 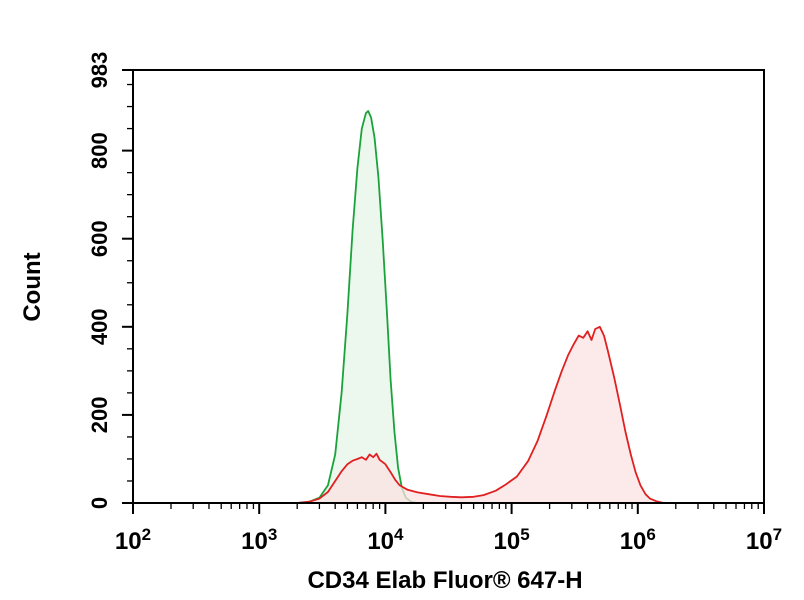 What do you see at coordinates (512, 540) in the screenshot?
I see `x-tick-label: 10⁵` at bounding box center [512, 540].